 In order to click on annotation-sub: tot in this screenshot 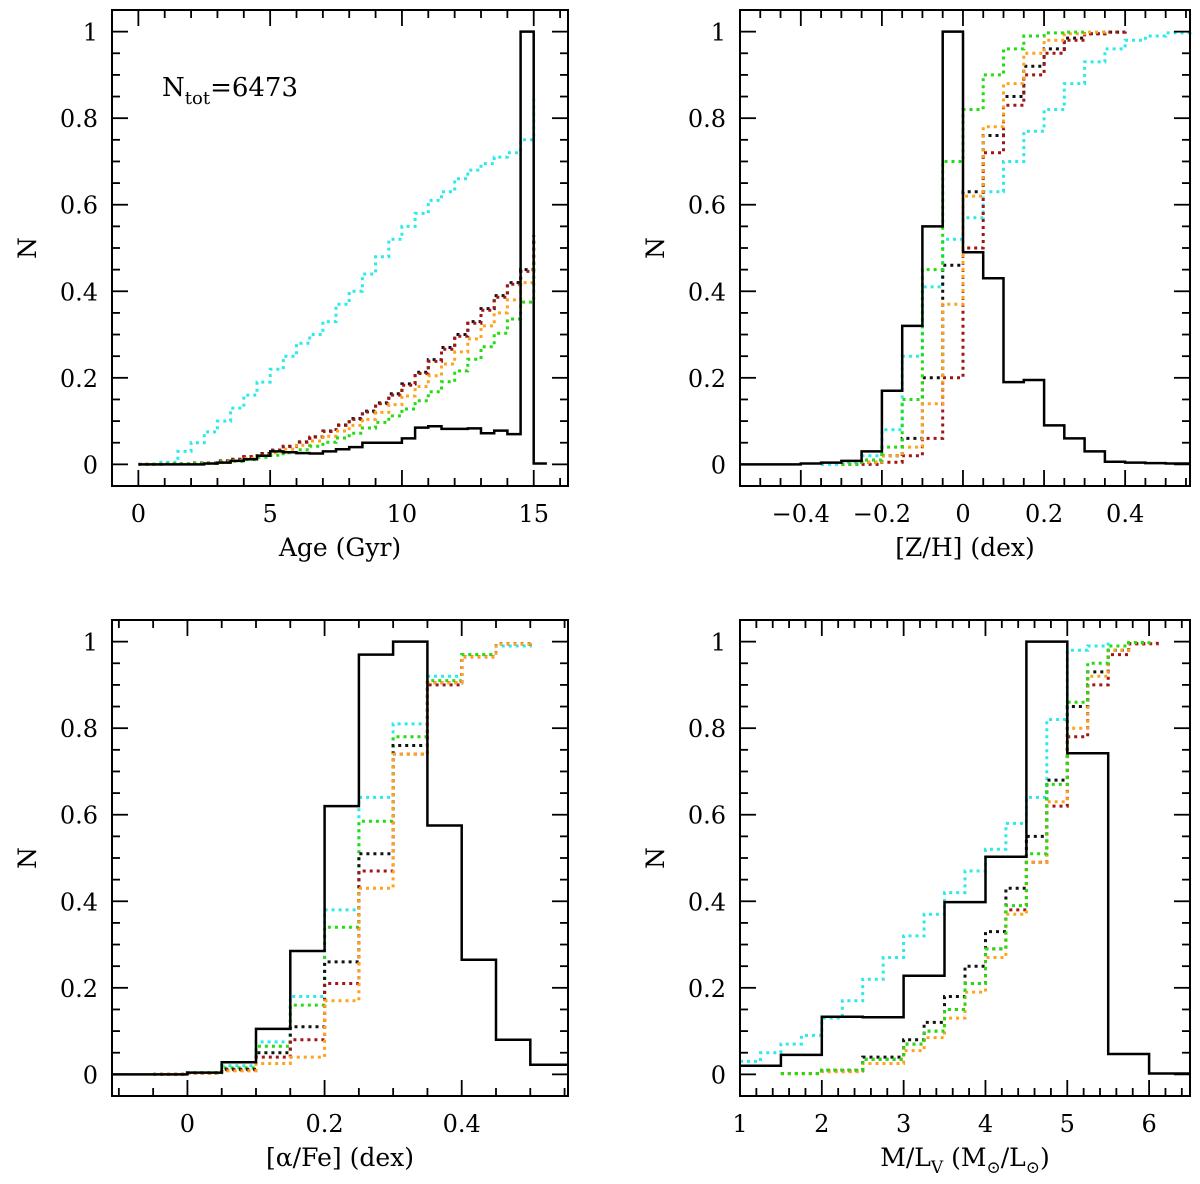, I will do `click(198, 98)`.